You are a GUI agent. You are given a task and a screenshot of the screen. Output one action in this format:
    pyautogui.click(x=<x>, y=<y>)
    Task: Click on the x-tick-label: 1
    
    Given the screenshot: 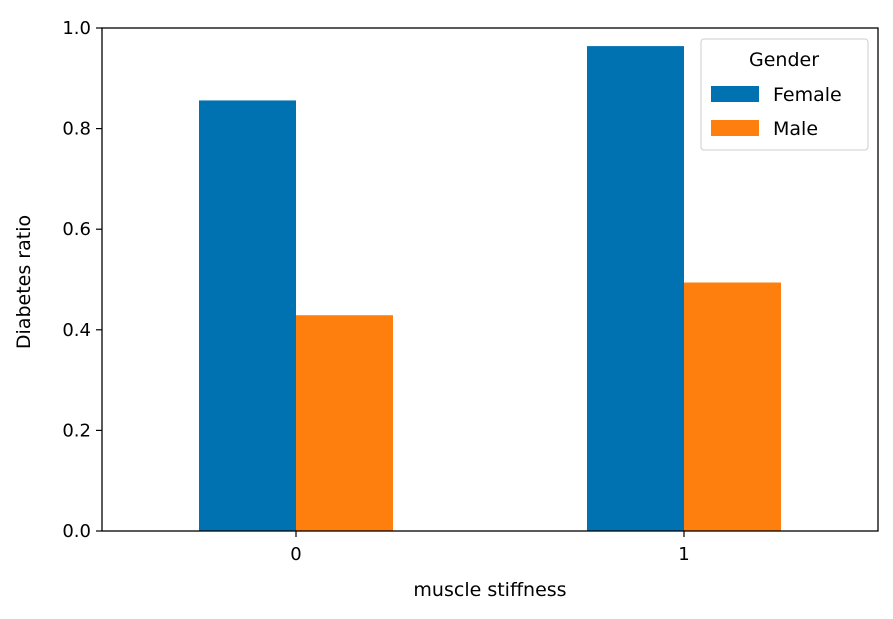 What is the action you would take?
    pyautogui.click(x=683, y=554)
    